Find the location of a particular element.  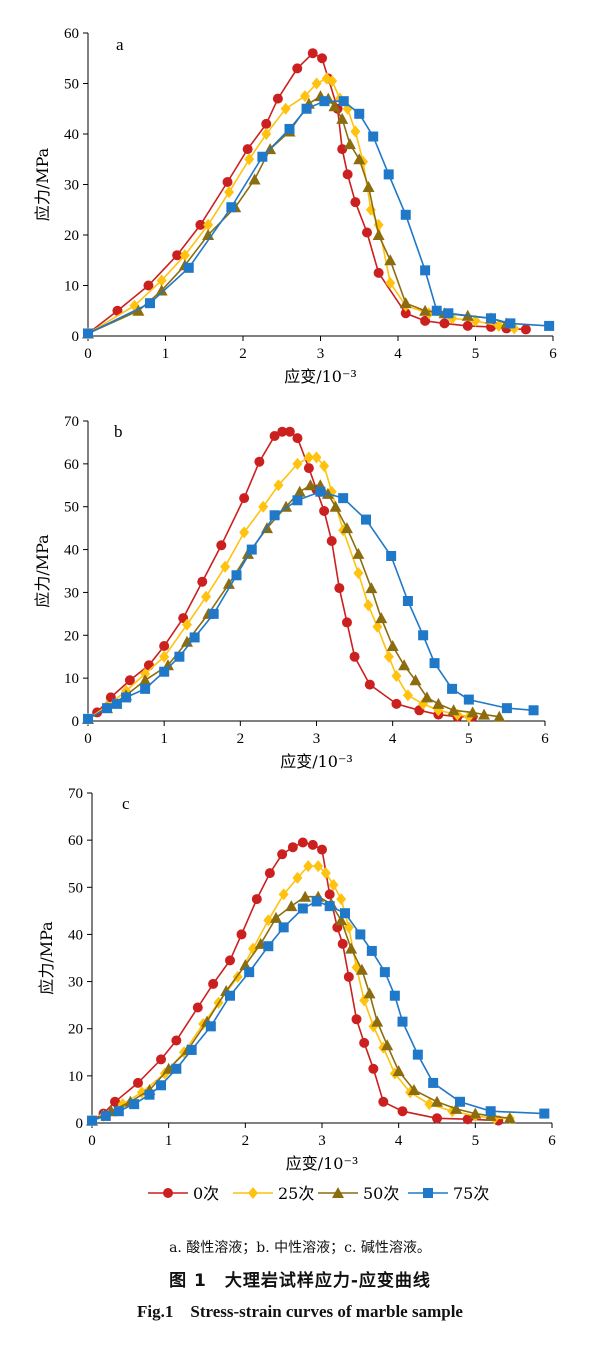

x-tick-label: 2 is located at coordinates (246, 1141).